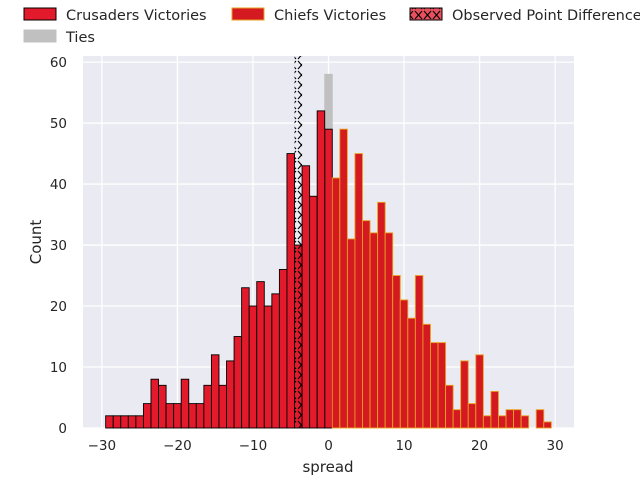 This screenshot has width=640, height=484. I want to click on x-axis-label: spread, so click(327, 467).